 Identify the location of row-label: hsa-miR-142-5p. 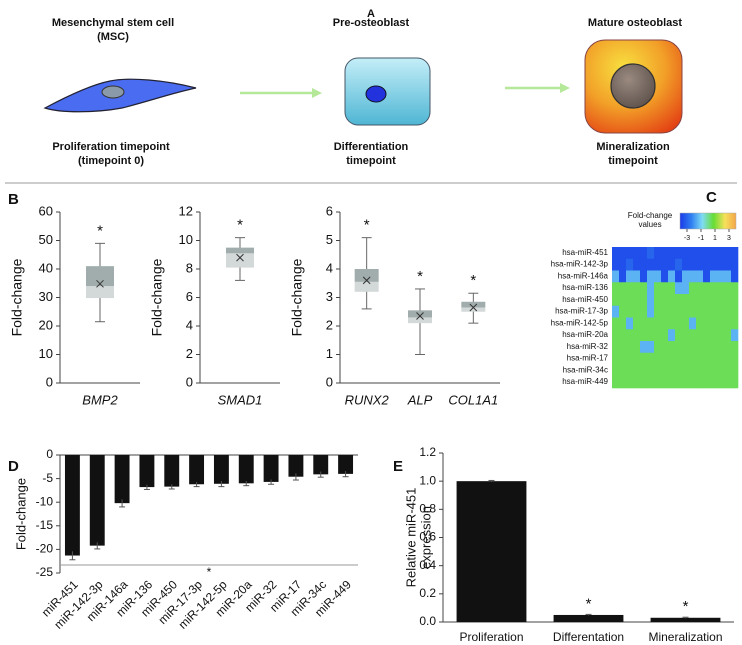
(580, 322).